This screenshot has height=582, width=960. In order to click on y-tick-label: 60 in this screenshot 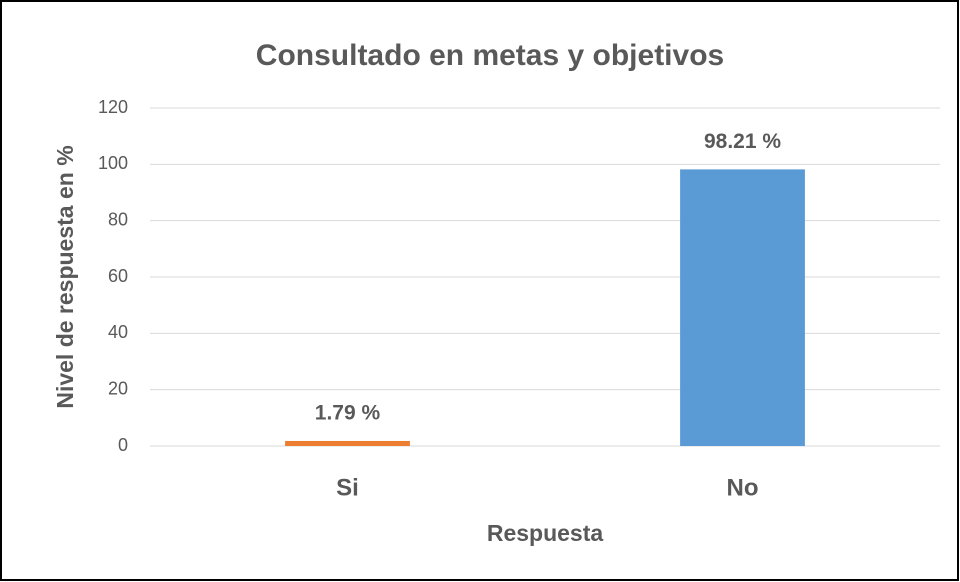, I will do `click(118, 276)`.